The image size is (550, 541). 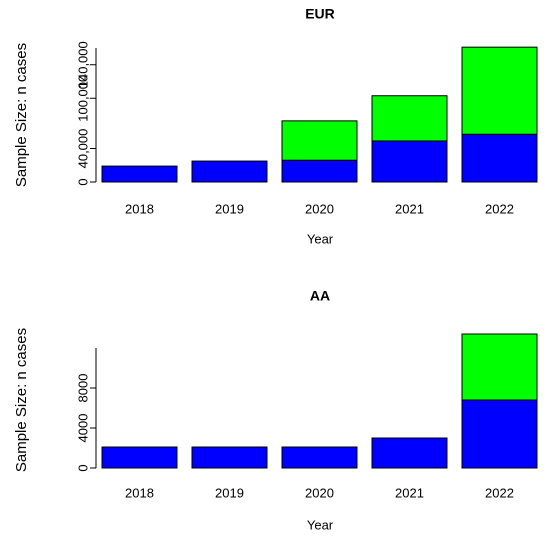 What do you see at coordinates (82, 64) in the screenshot?
I see `y-tick-label: 140,000` at bounding box center [82, 64].